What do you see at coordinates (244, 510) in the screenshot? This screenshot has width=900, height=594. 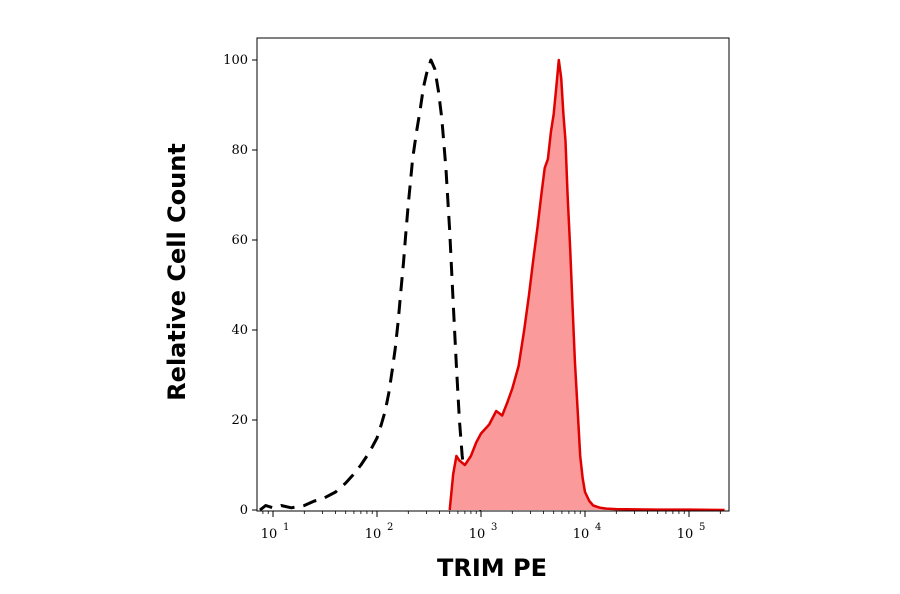 I see `y-tick-label: 0` at bounding box center [244, 510].